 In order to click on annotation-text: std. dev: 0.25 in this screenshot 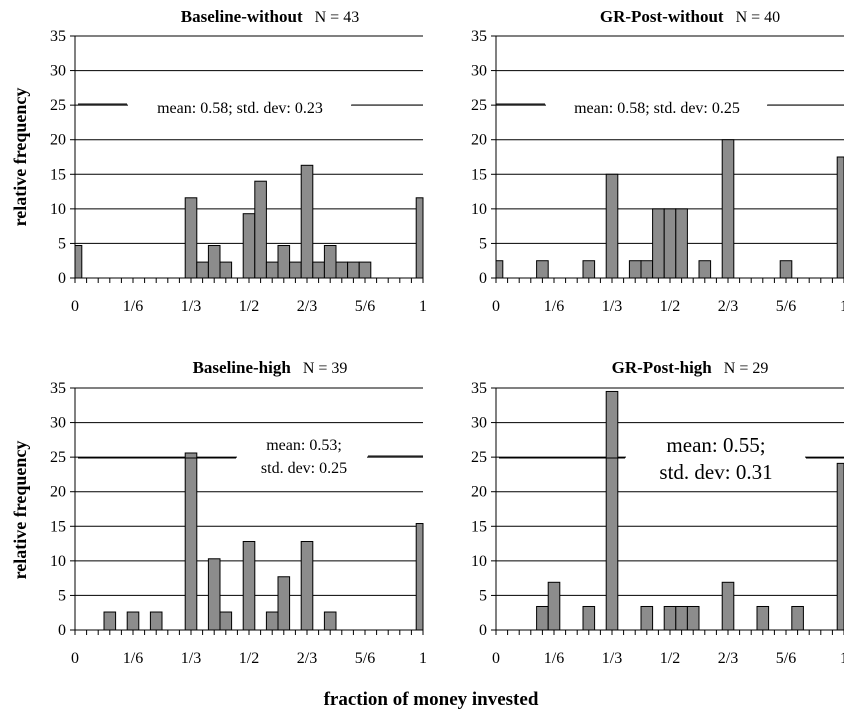, I will do `click(304, 468)`.